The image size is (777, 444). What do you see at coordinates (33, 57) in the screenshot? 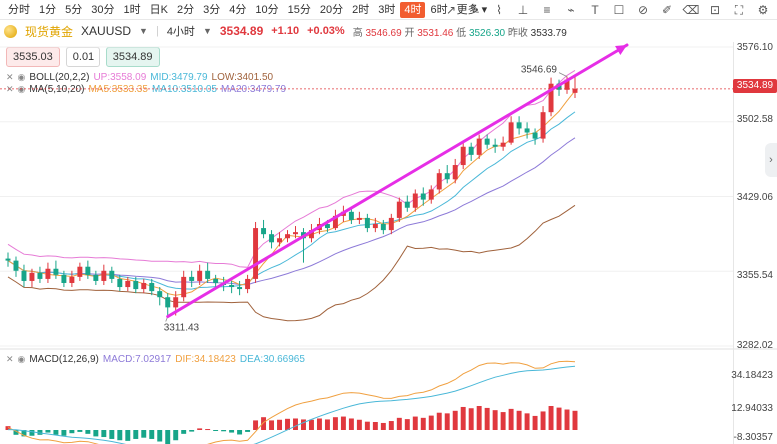
I see `sell-price-button: 3535.03` at bounding box center [33, 57].